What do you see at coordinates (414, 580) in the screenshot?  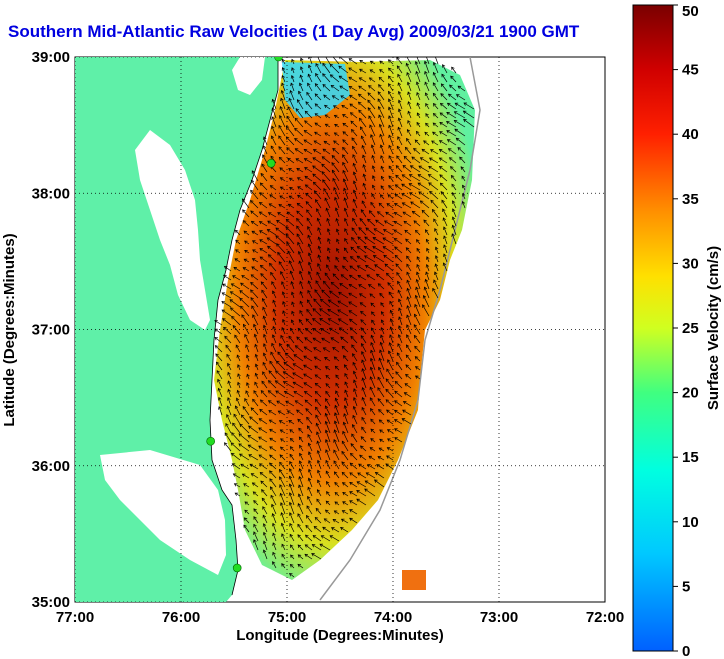 I see `isolated-patch` at bounding box center [414, 580].